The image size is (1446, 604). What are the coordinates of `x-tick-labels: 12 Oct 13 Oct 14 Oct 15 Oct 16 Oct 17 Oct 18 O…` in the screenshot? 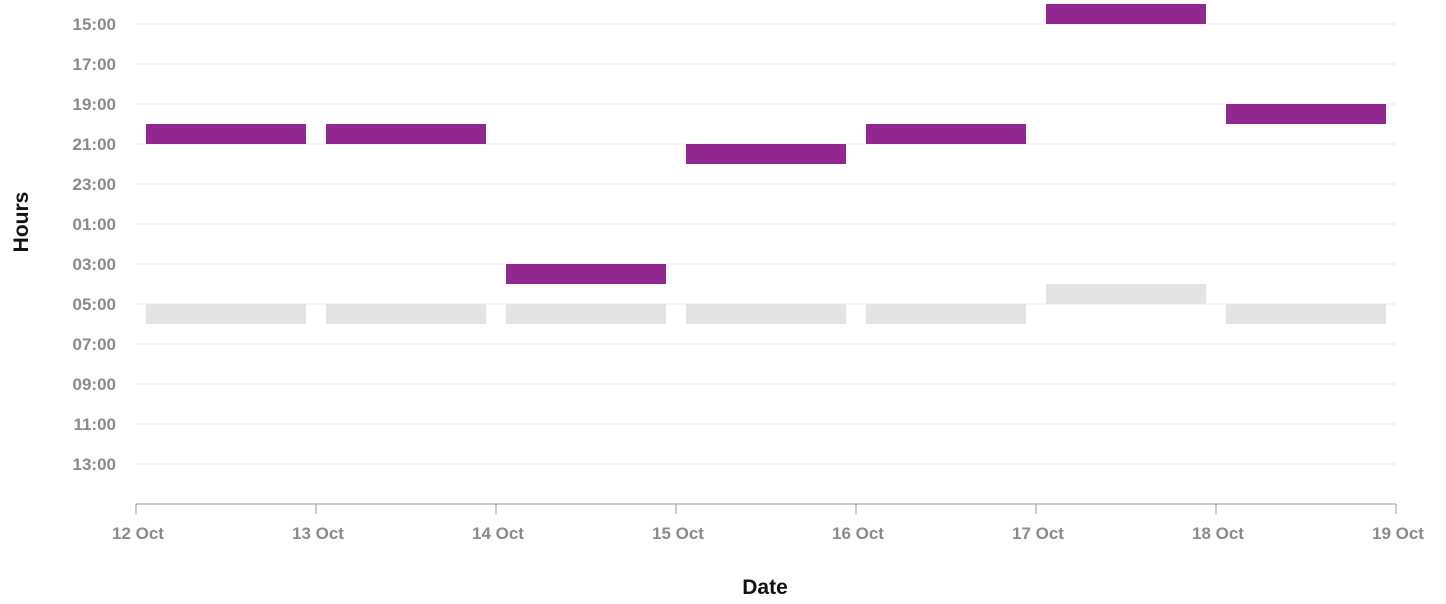 It's located at (768, 533).